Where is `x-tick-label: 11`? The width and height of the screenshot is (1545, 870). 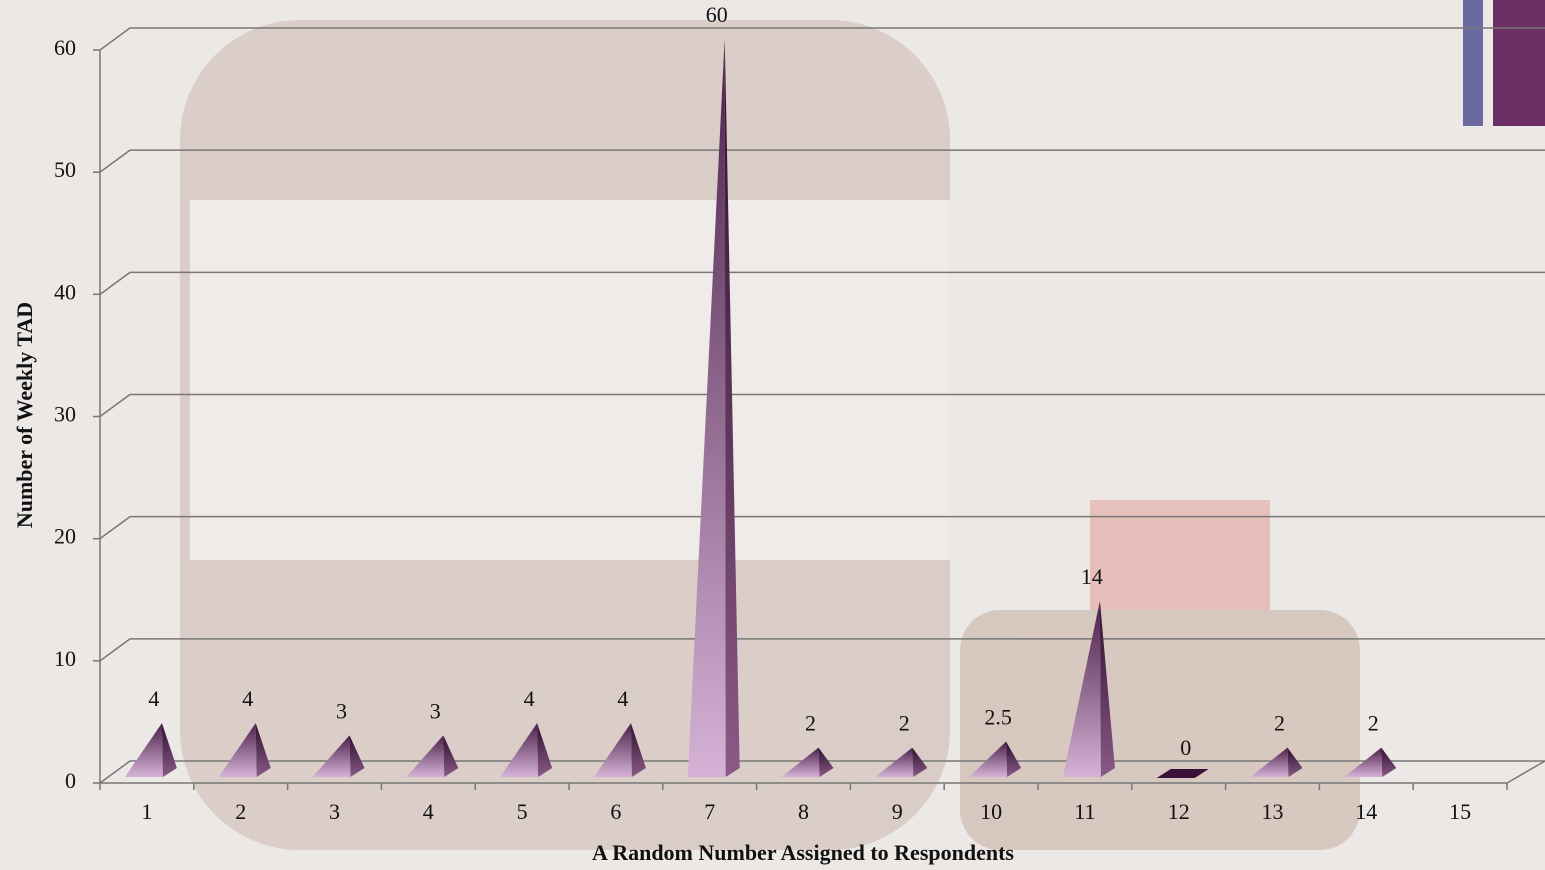 x-tick-label: 11 is located at coordinates (1084, 811).